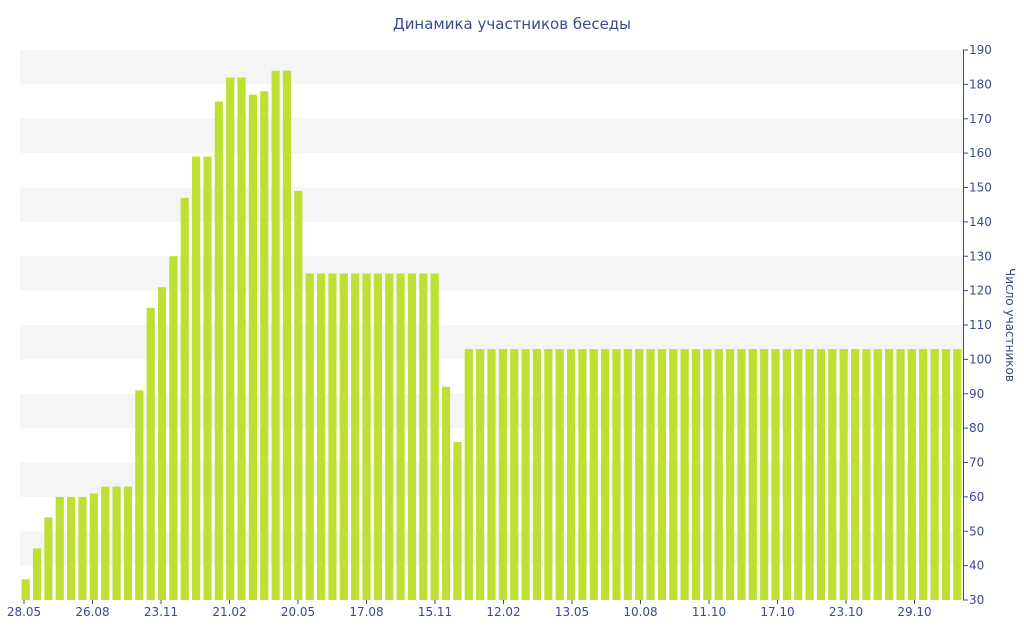 The image size is (1024, 640). What do you see at coordinates (980, 256) in the screenshot?
I see `y-tick-label: 130` at bounding box center [980, 256].